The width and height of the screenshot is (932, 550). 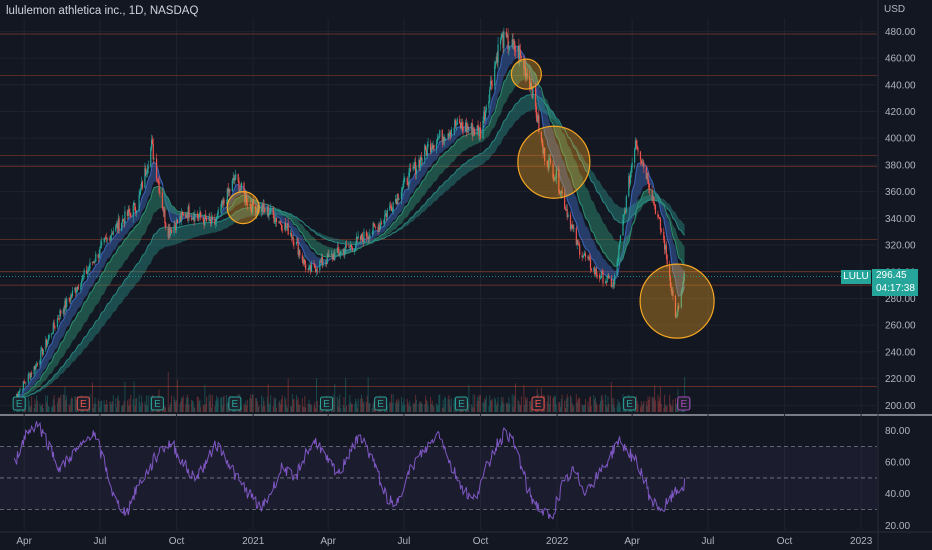 I want to click on price-tick-label: 440.00, so click(x=900, y=85).